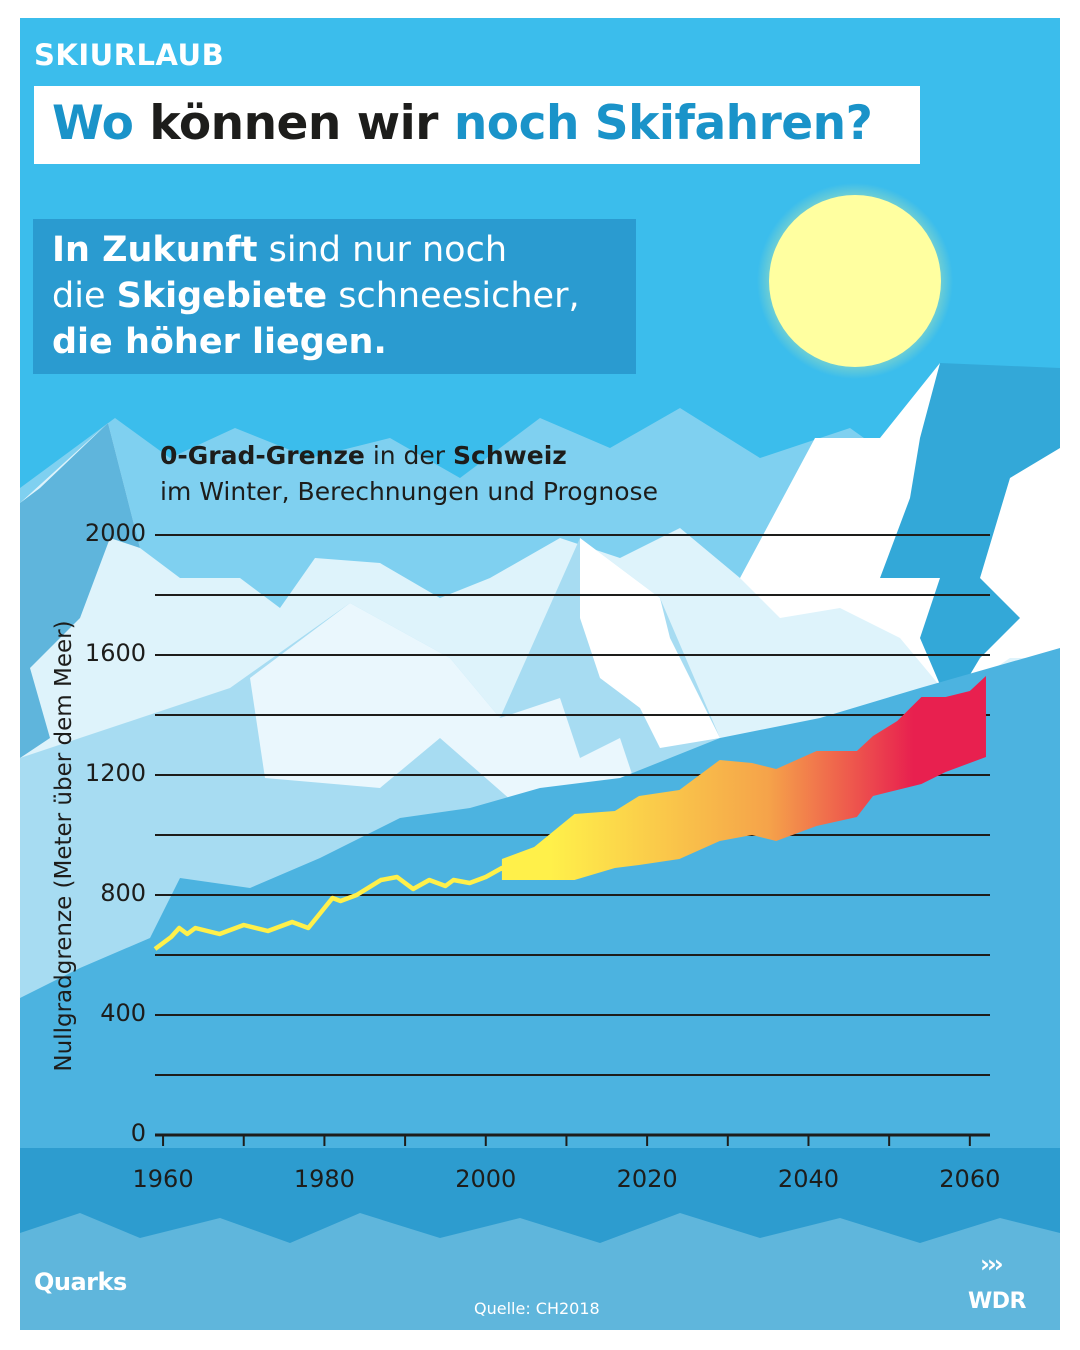 This screenshot has width=1080, height=1350. Describe the element at coordinates (222, 296) in the screenshot. I see `intro-line2-bold: Skigebiete` at that location.